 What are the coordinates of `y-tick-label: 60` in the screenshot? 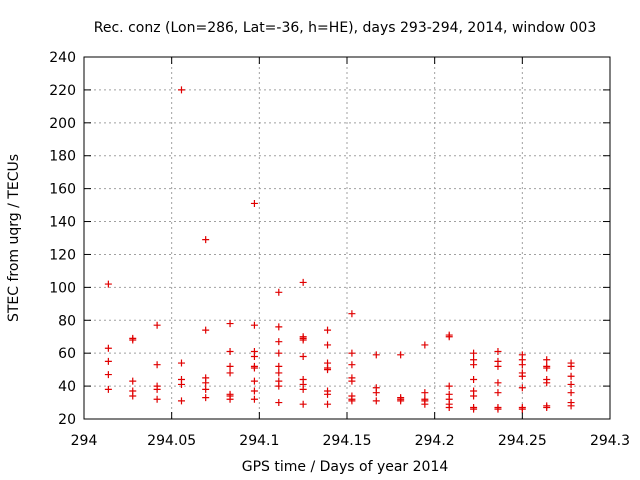 It's located at (67, 354).